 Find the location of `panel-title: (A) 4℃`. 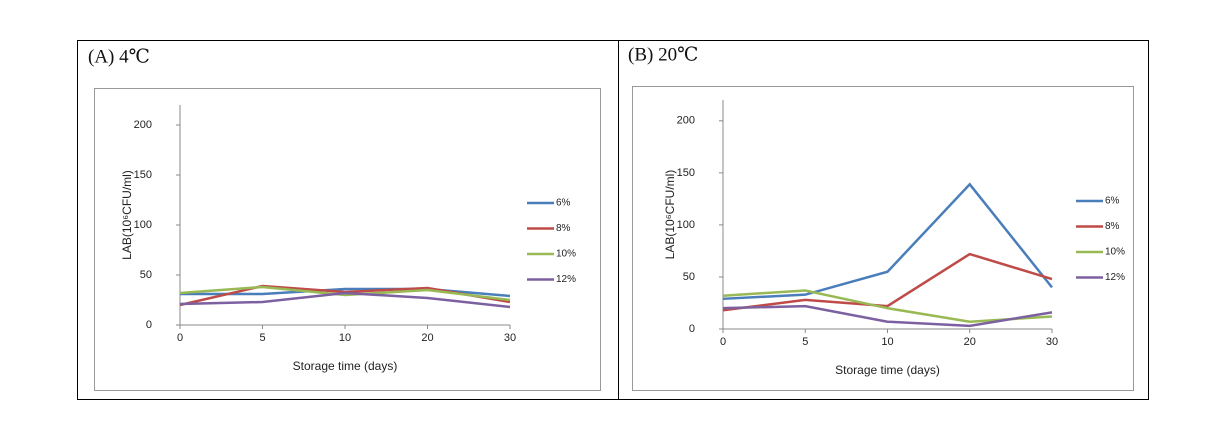

panel-title: (A) 4℃ is located at coordinates (119, 56).